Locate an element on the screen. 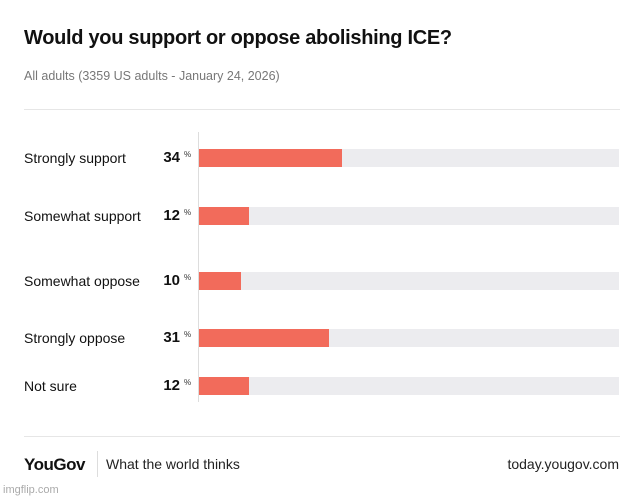 This screenshot has width=643, height=500. category-label: Somewhat oppose is located at coordinates (82, 280).